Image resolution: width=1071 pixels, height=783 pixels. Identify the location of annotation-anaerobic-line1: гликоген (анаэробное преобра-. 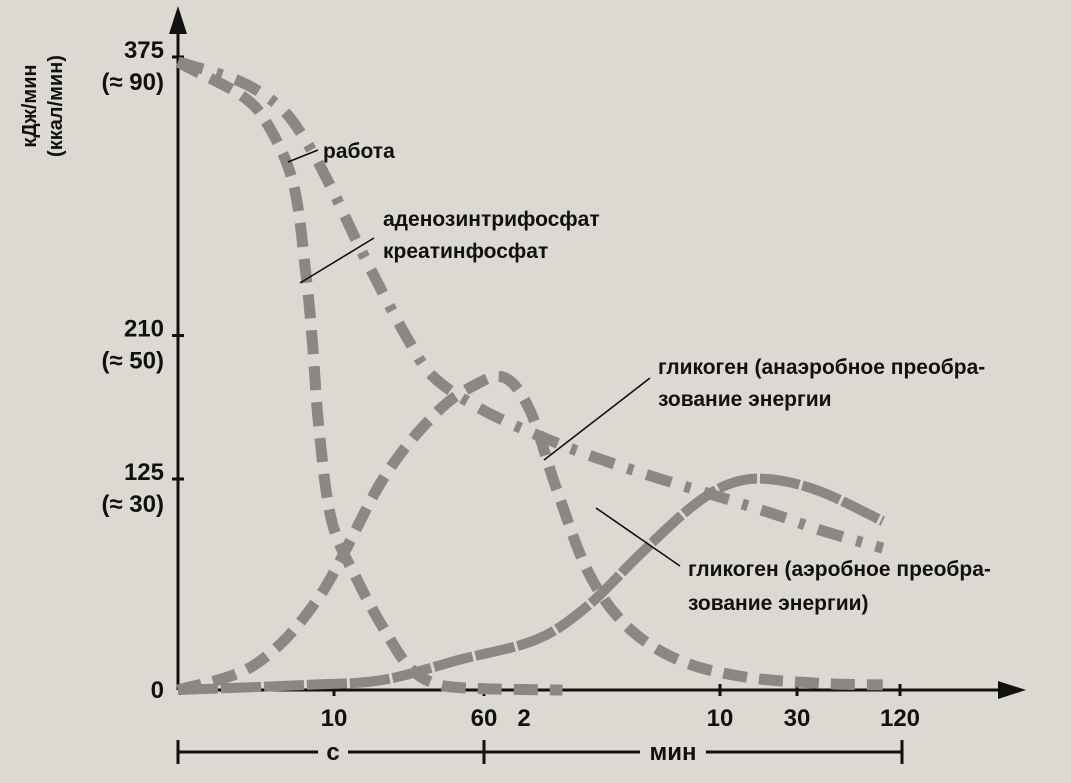
(821, 367).